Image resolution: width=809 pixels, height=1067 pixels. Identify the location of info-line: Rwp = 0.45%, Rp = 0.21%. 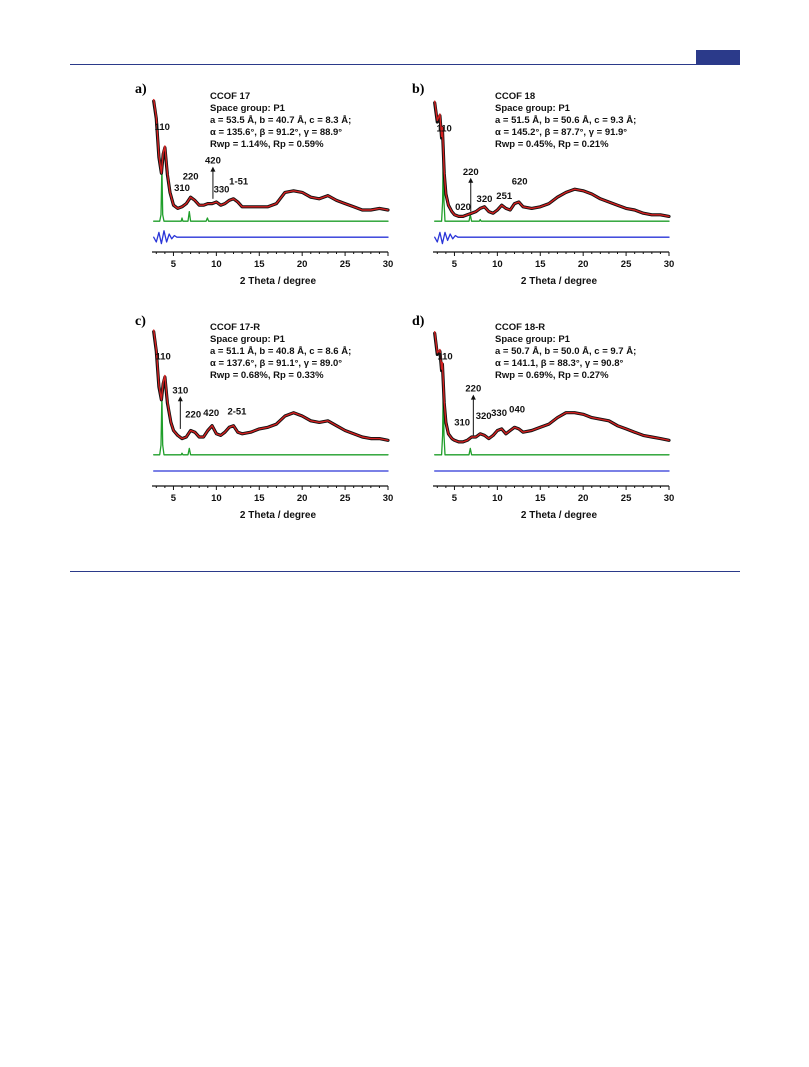
(552, 144).